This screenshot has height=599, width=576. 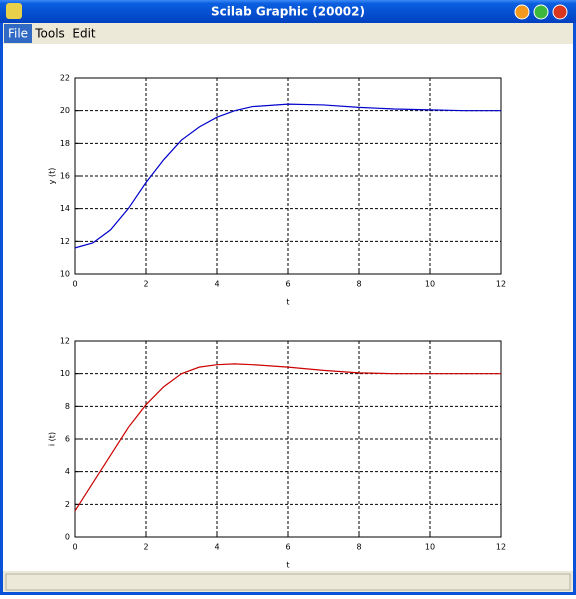 I want to click on menu-item: Tools, so click(x=49, y=34).